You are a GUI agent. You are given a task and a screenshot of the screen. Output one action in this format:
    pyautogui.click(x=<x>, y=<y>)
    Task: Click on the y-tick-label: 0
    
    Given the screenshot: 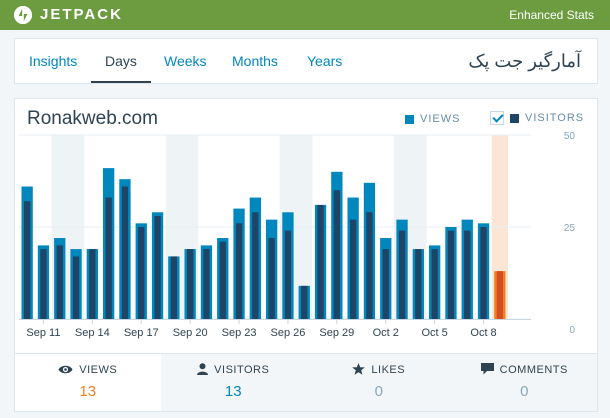 What is the action you would take?
    pyautogui.click(x=572, y=330)
    